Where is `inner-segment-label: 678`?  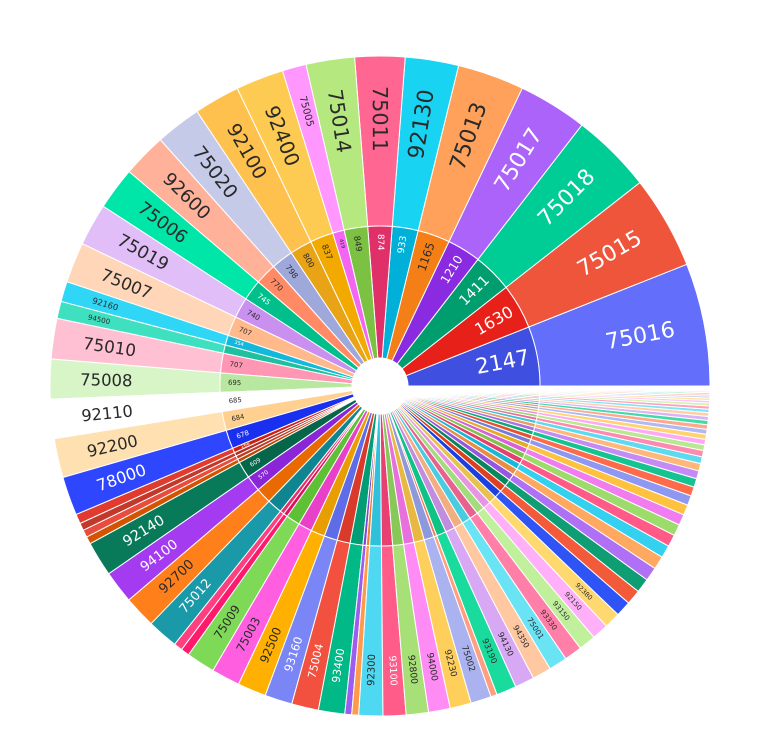 inner-segment-label: 678 is located at coordinates (242, 435).